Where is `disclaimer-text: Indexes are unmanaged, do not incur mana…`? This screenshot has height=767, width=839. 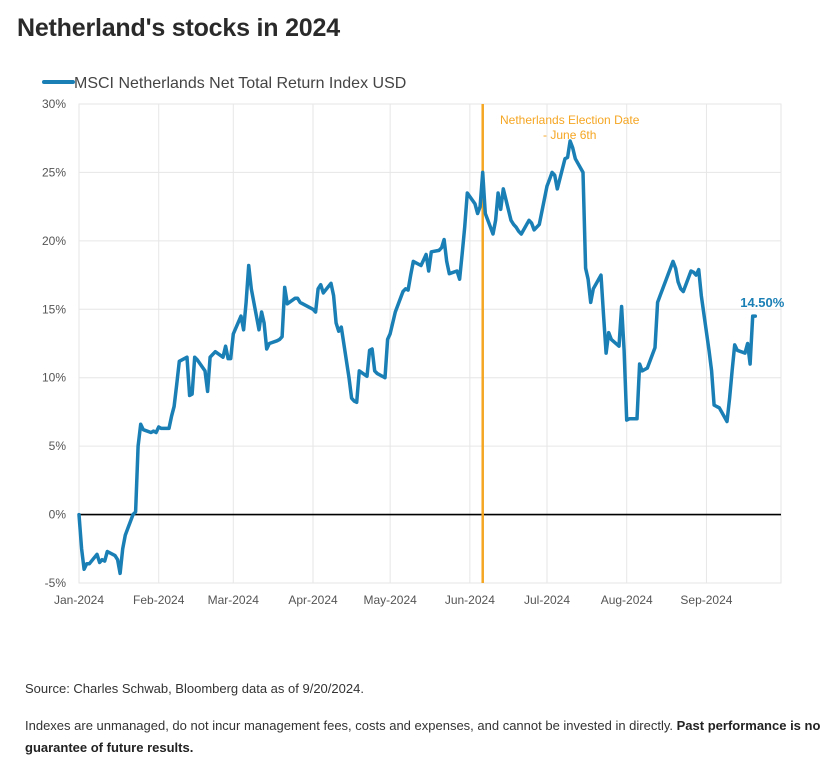 disclaimer-text: Indexes are unmanaged, do not incur mana… is located at coordinates (349, 725).